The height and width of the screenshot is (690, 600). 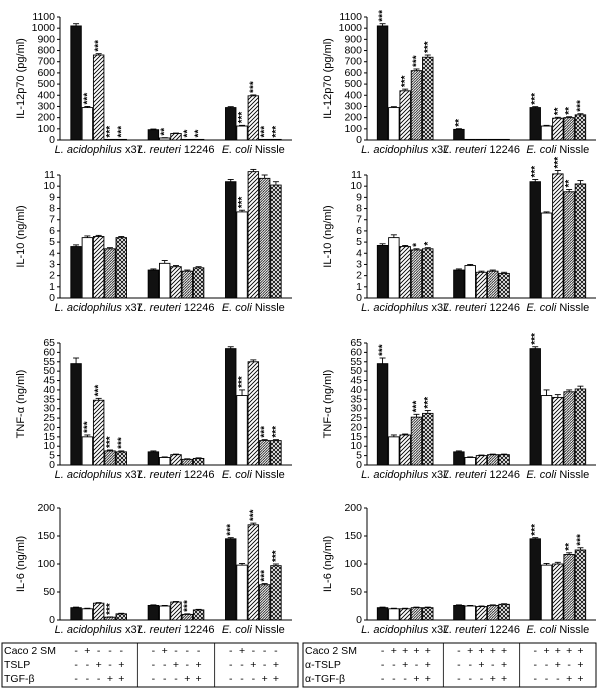 I want to click on y-tick-label: 300, so click(x=353, y=106).